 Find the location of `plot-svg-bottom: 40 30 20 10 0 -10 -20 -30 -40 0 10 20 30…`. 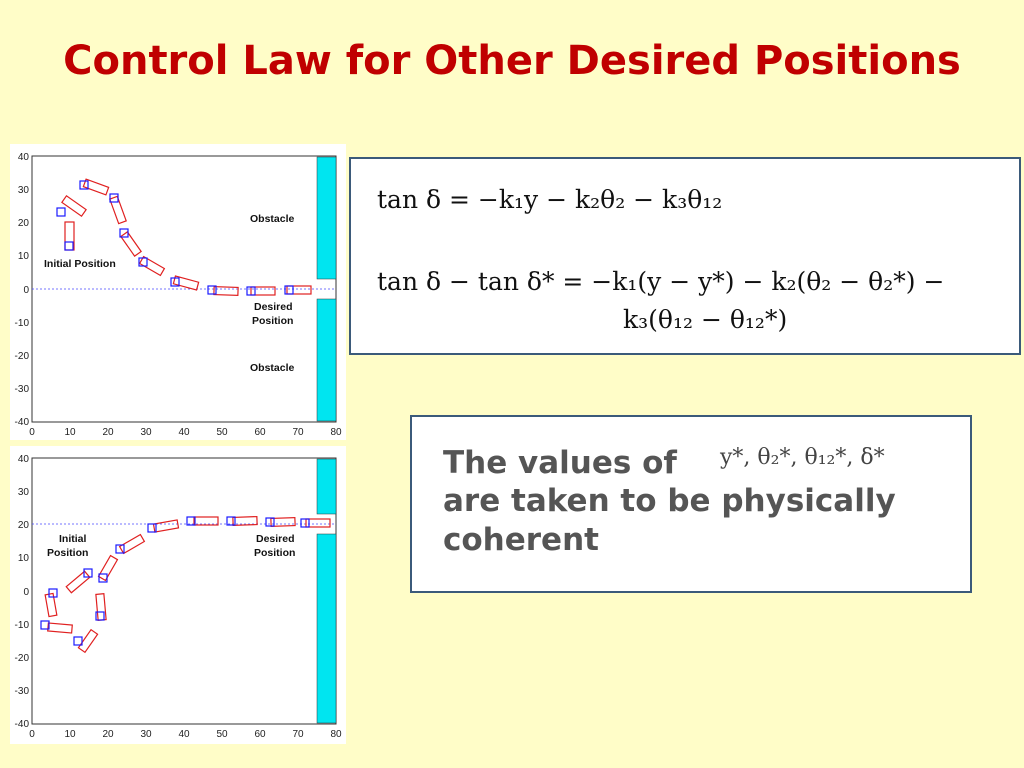

plot-svg-bottom: 40 30 20 10 0 -10 -20 -30 -40 0 10 20 30… is located at coordinates (178, 597).